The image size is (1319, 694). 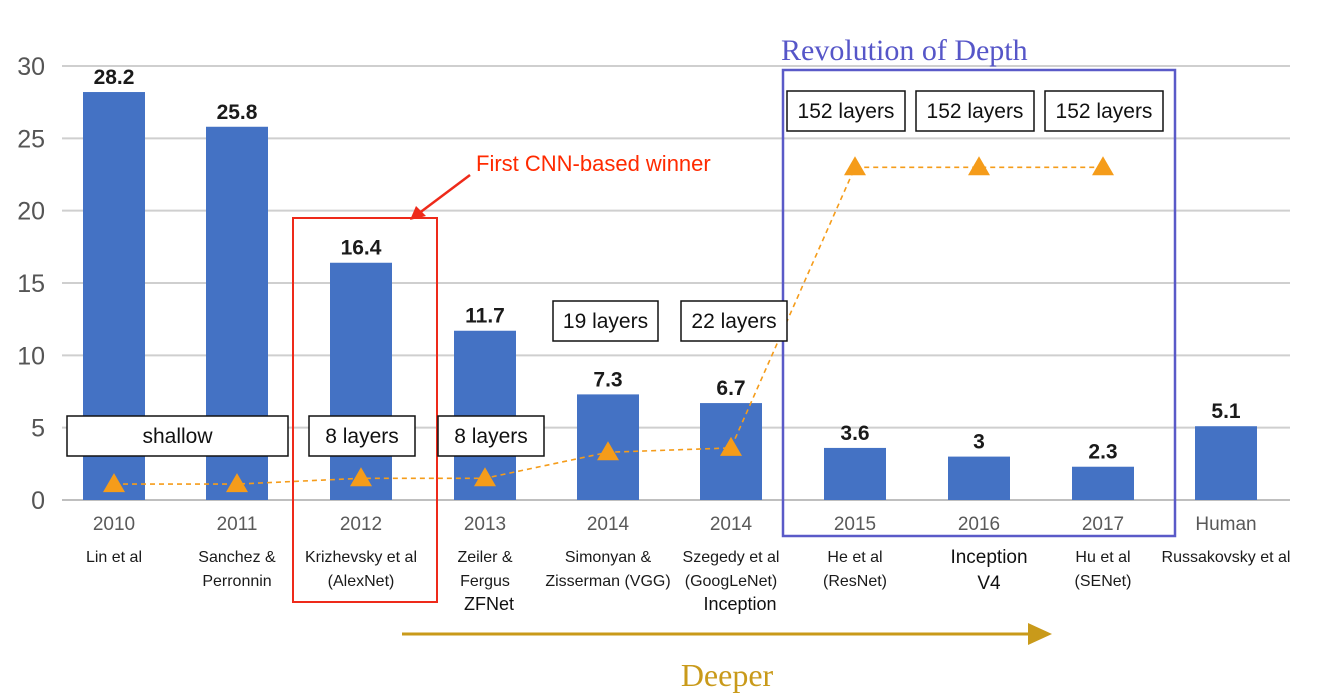 I want to click on x-category-label: 2012, so click(x=361, y=524).